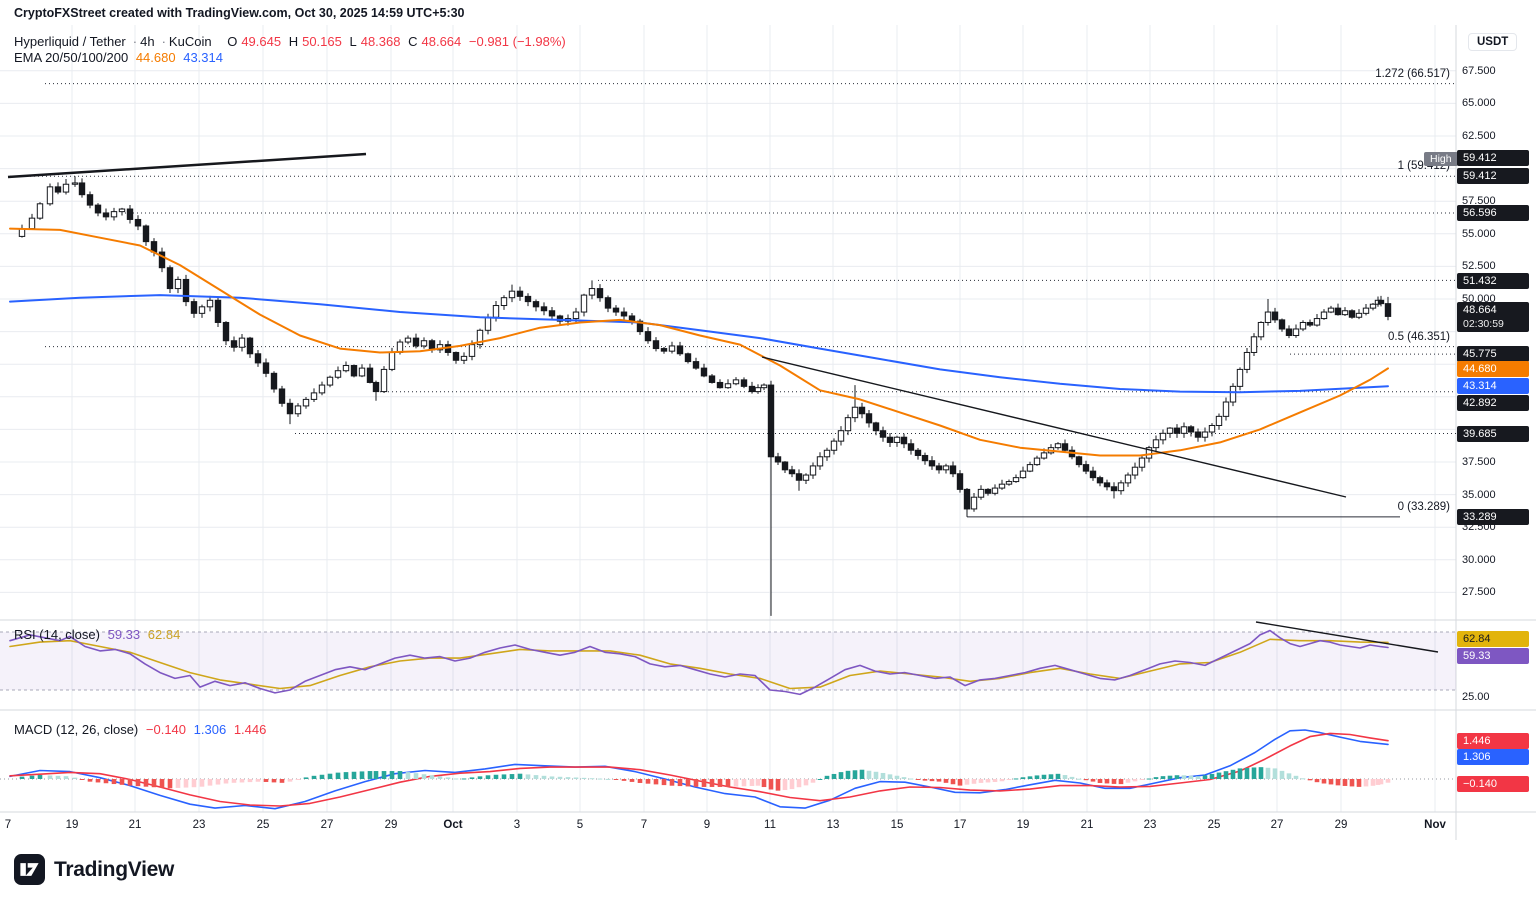 Image resolution: width=1536 pixels, height=897 pixels. I want to click on currency-label: USDT, so click(1493, 42).